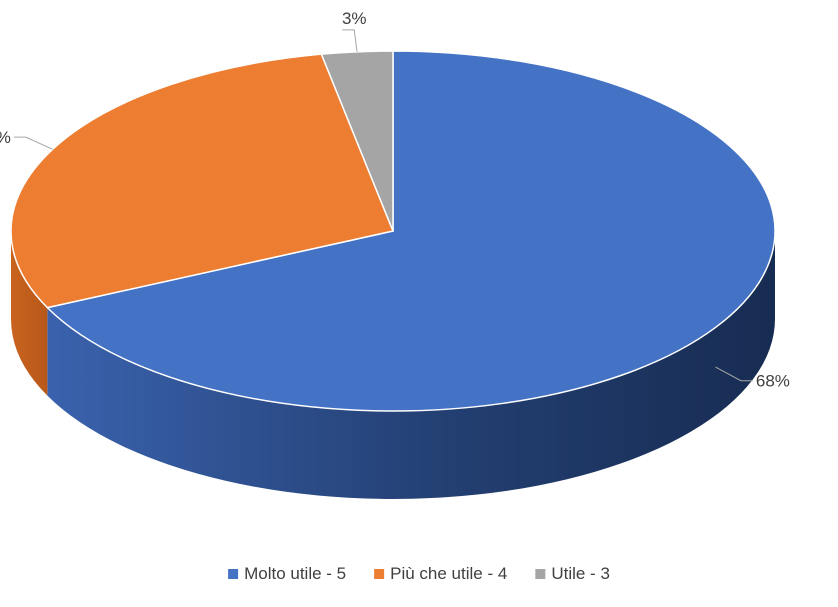  What do you see at coordinates (773, 381) in the screenshot?
I see `data-label-molto-utile-5: 68%` at bounding box center [773, 381].